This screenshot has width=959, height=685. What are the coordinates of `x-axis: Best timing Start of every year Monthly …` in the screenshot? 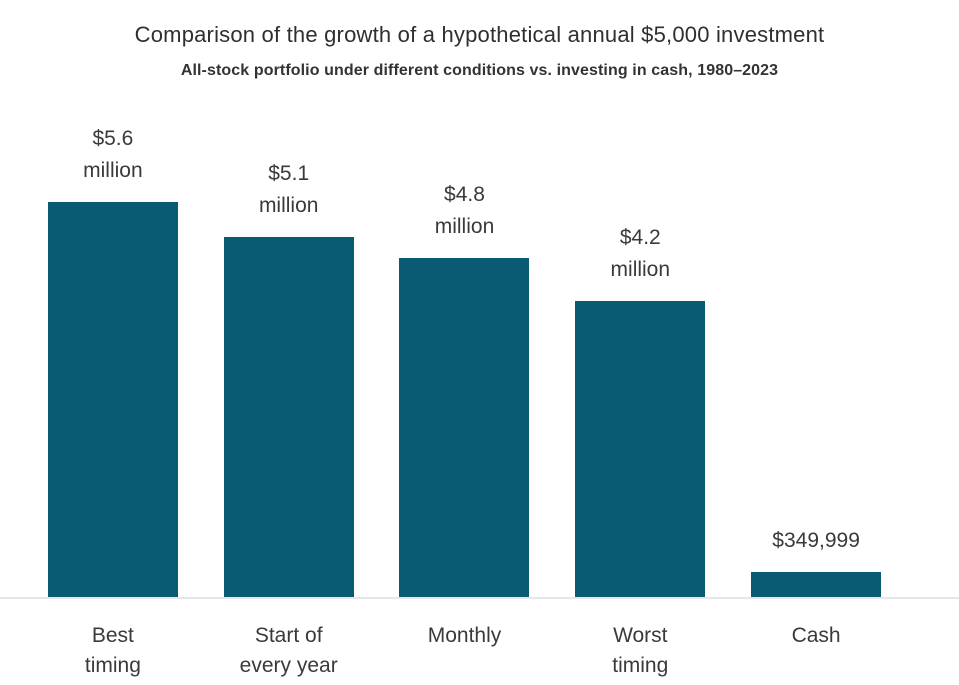 It's located at (464, 646).